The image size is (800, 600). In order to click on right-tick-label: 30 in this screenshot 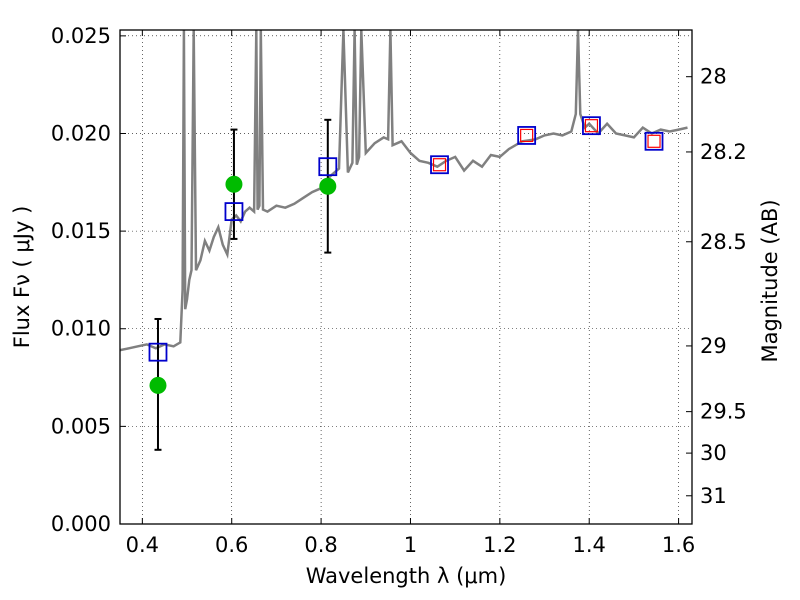, I will do `click(713, 453)`.